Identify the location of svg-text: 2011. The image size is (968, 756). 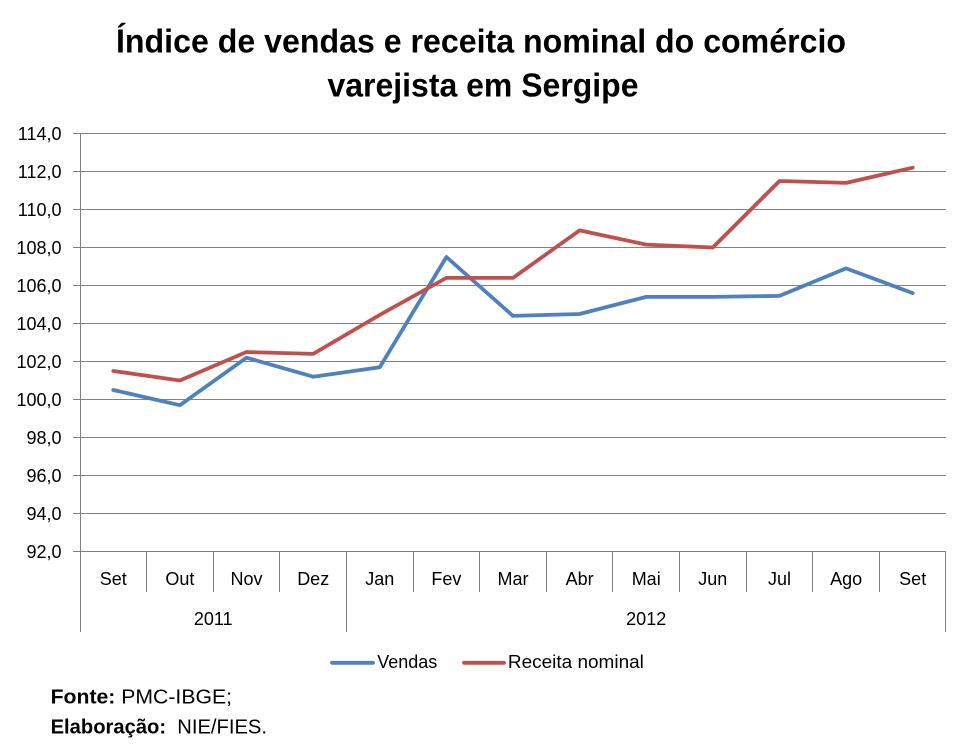
(213, 619).